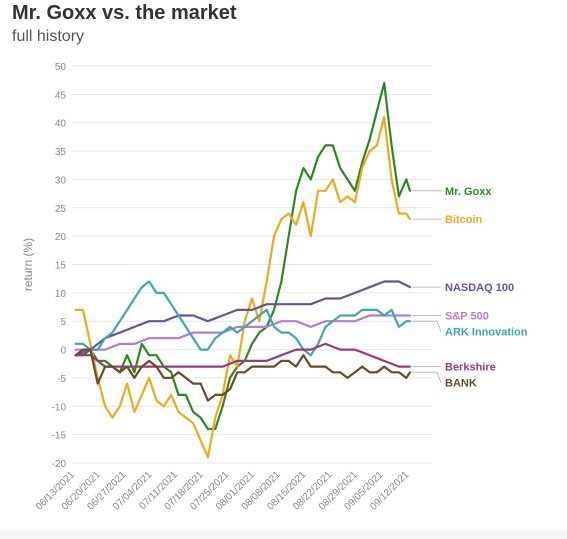 The image size is (567, 539). I want to click on y-axis-label: return (%), so click(28, 264).